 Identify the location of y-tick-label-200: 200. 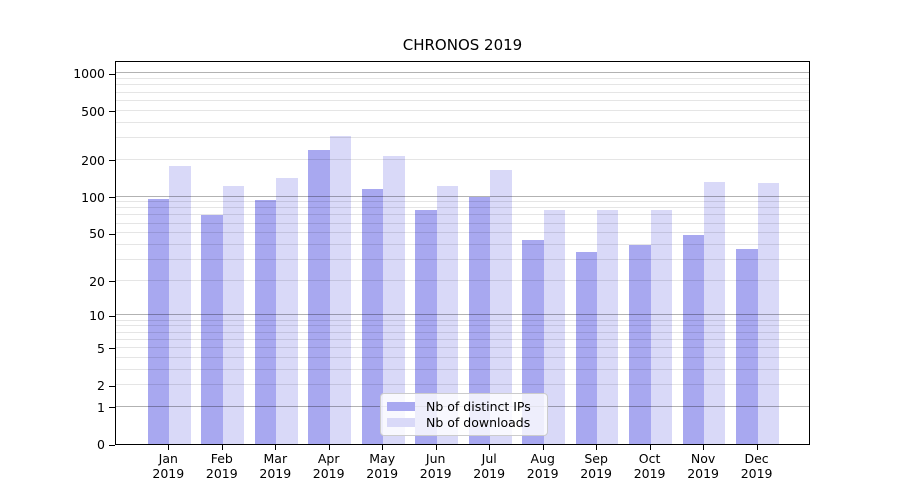
(93, 160).